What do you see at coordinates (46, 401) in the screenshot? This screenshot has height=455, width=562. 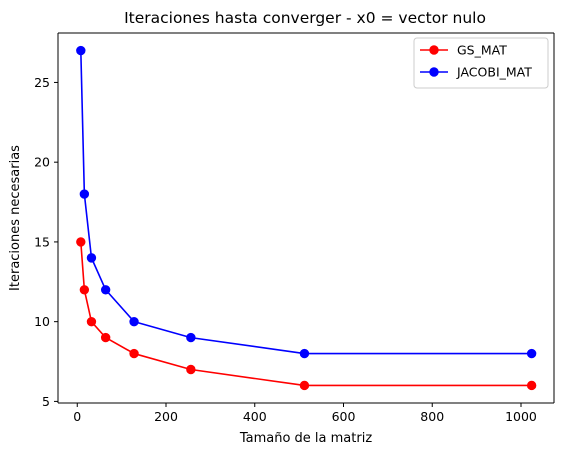 I see `y-tick-label: 5` at bounding box center [46, 401].